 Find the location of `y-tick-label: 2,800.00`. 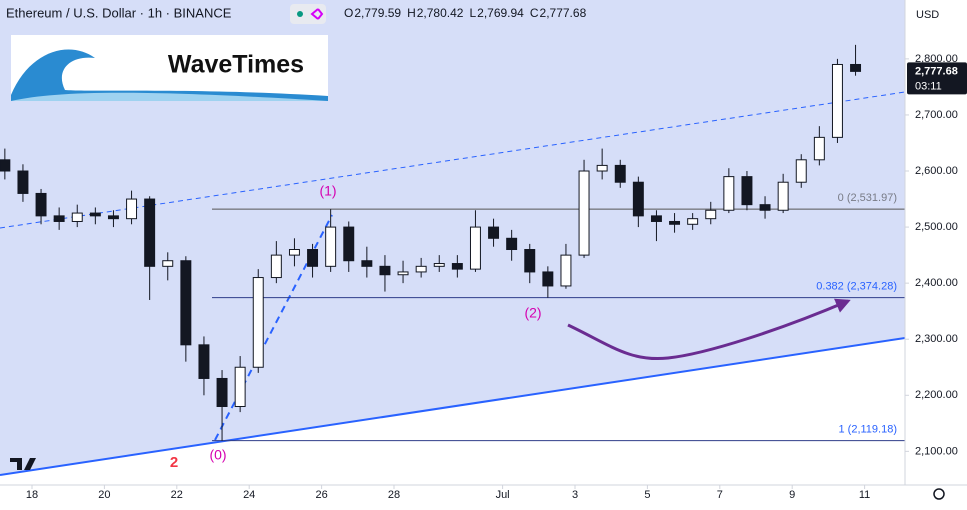

y-tick-label: 2,800.00 is located at coordinates (936, 59).